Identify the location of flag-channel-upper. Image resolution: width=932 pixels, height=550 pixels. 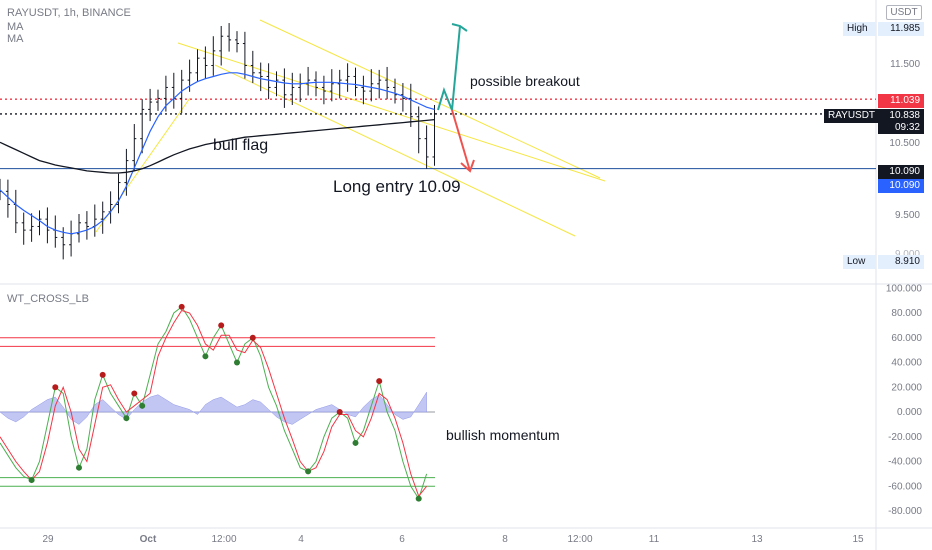
(391, 112).